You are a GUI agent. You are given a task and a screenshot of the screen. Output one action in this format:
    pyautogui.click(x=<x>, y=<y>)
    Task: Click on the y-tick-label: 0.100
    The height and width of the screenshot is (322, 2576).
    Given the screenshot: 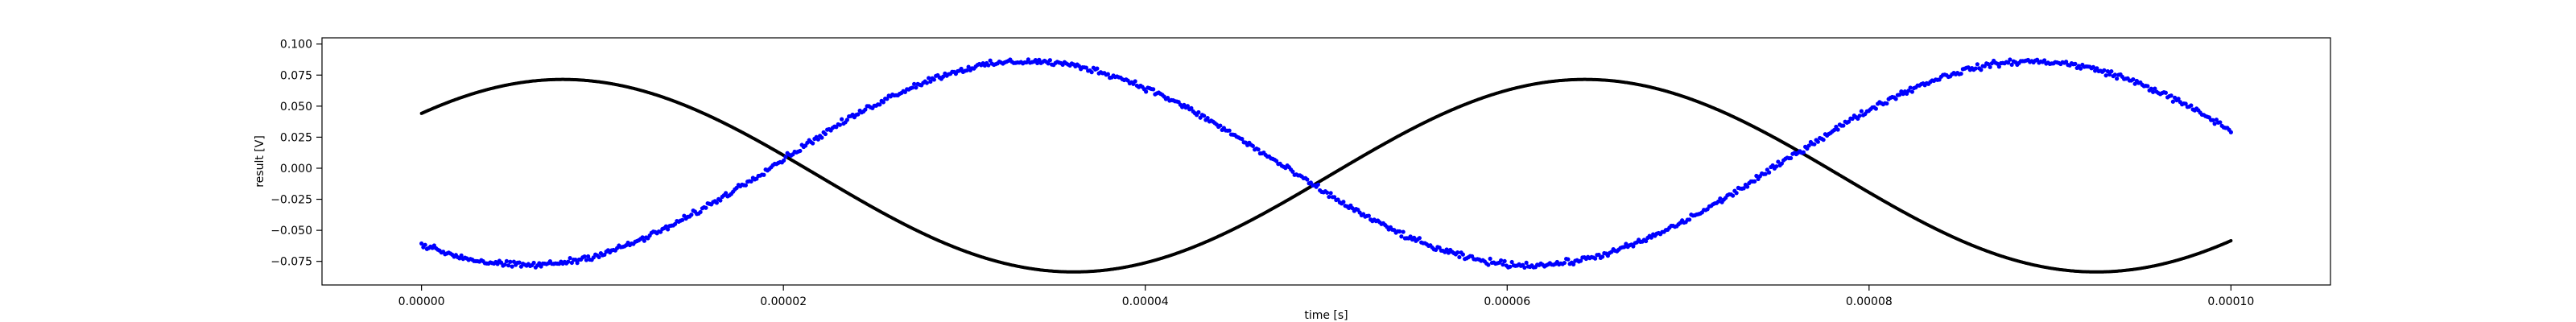 What is the action you would take?
    pyautogui.click(x=296, y=45)
    